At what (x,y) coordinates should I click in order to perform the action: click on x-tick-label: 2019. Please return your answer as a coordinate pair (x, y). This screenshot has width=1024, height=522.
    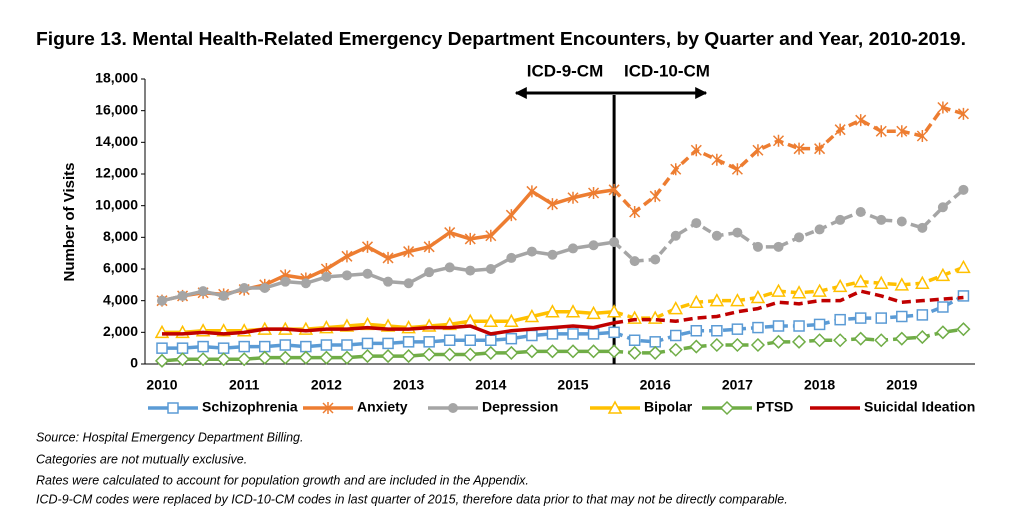
    Looking at the image, I should click on (901, 385).